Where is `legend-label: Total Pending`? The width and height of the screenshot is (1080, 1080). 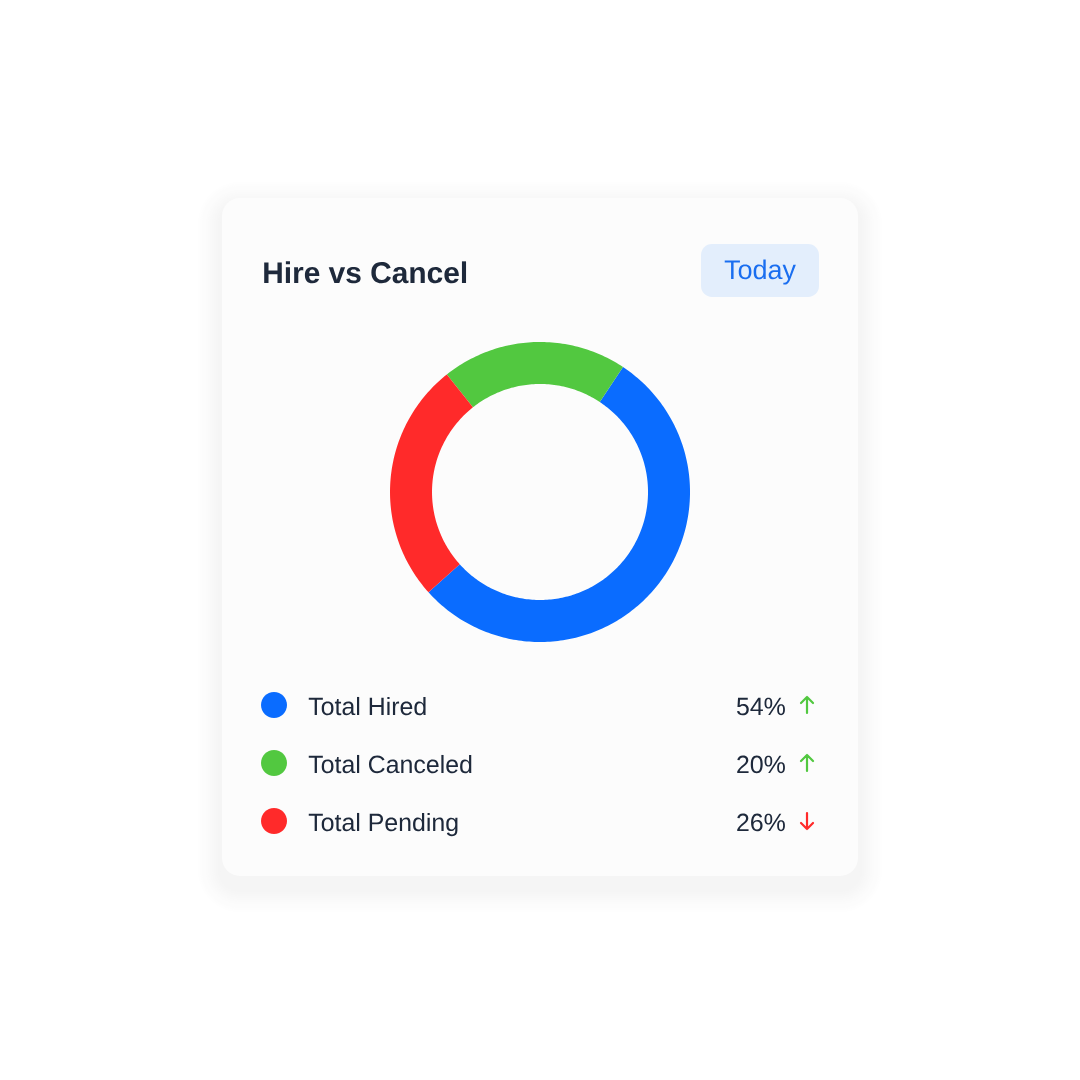
legend-label: Total Pending is located at coordinates (383, 824).